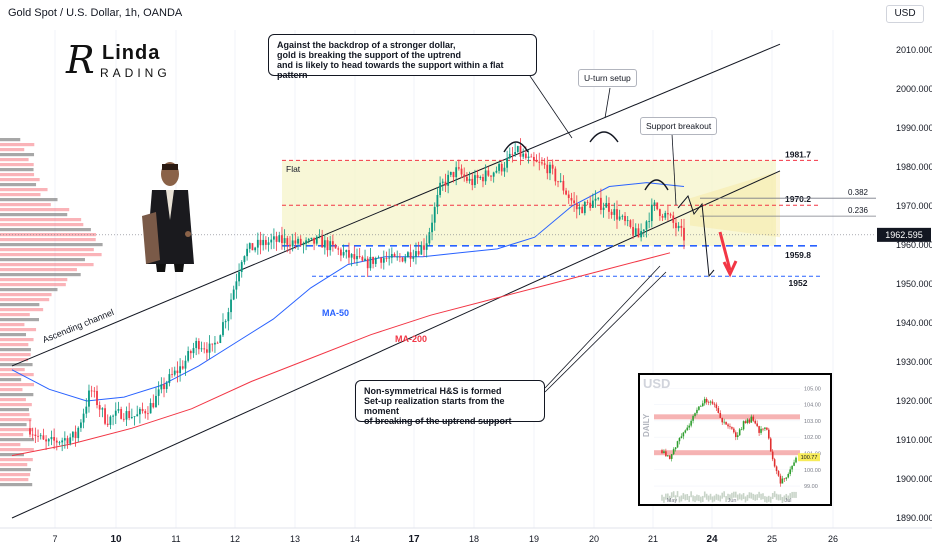  I want to click on level-label-1970.2: 1970.2, so click(798, 199).